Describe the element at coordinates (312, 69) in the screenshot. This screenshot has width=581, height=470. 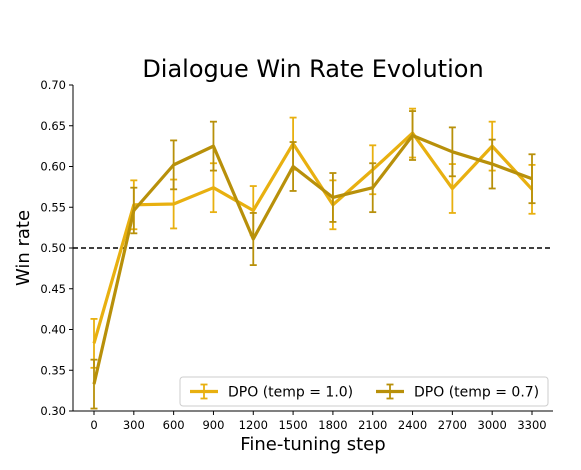
I see `chart-title: Dialogue Win Rate Evolution` at that location.